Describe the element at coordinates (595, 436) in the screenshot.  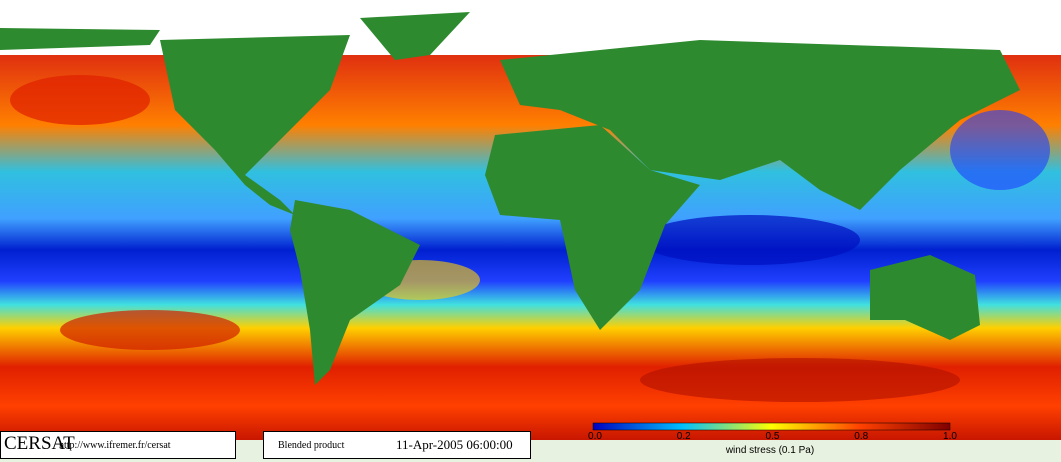
I see `colorbar-tick-label: 0.0` at that location.